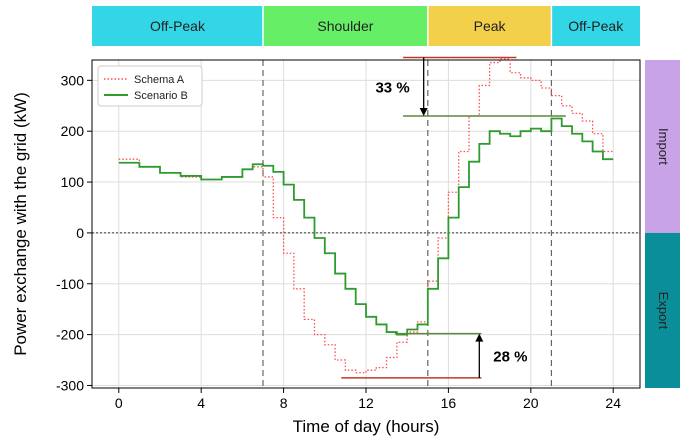 Image resolution: width=694 pixels, height=446 pixels. I want to click on side-label: Import, so click(663, 146).